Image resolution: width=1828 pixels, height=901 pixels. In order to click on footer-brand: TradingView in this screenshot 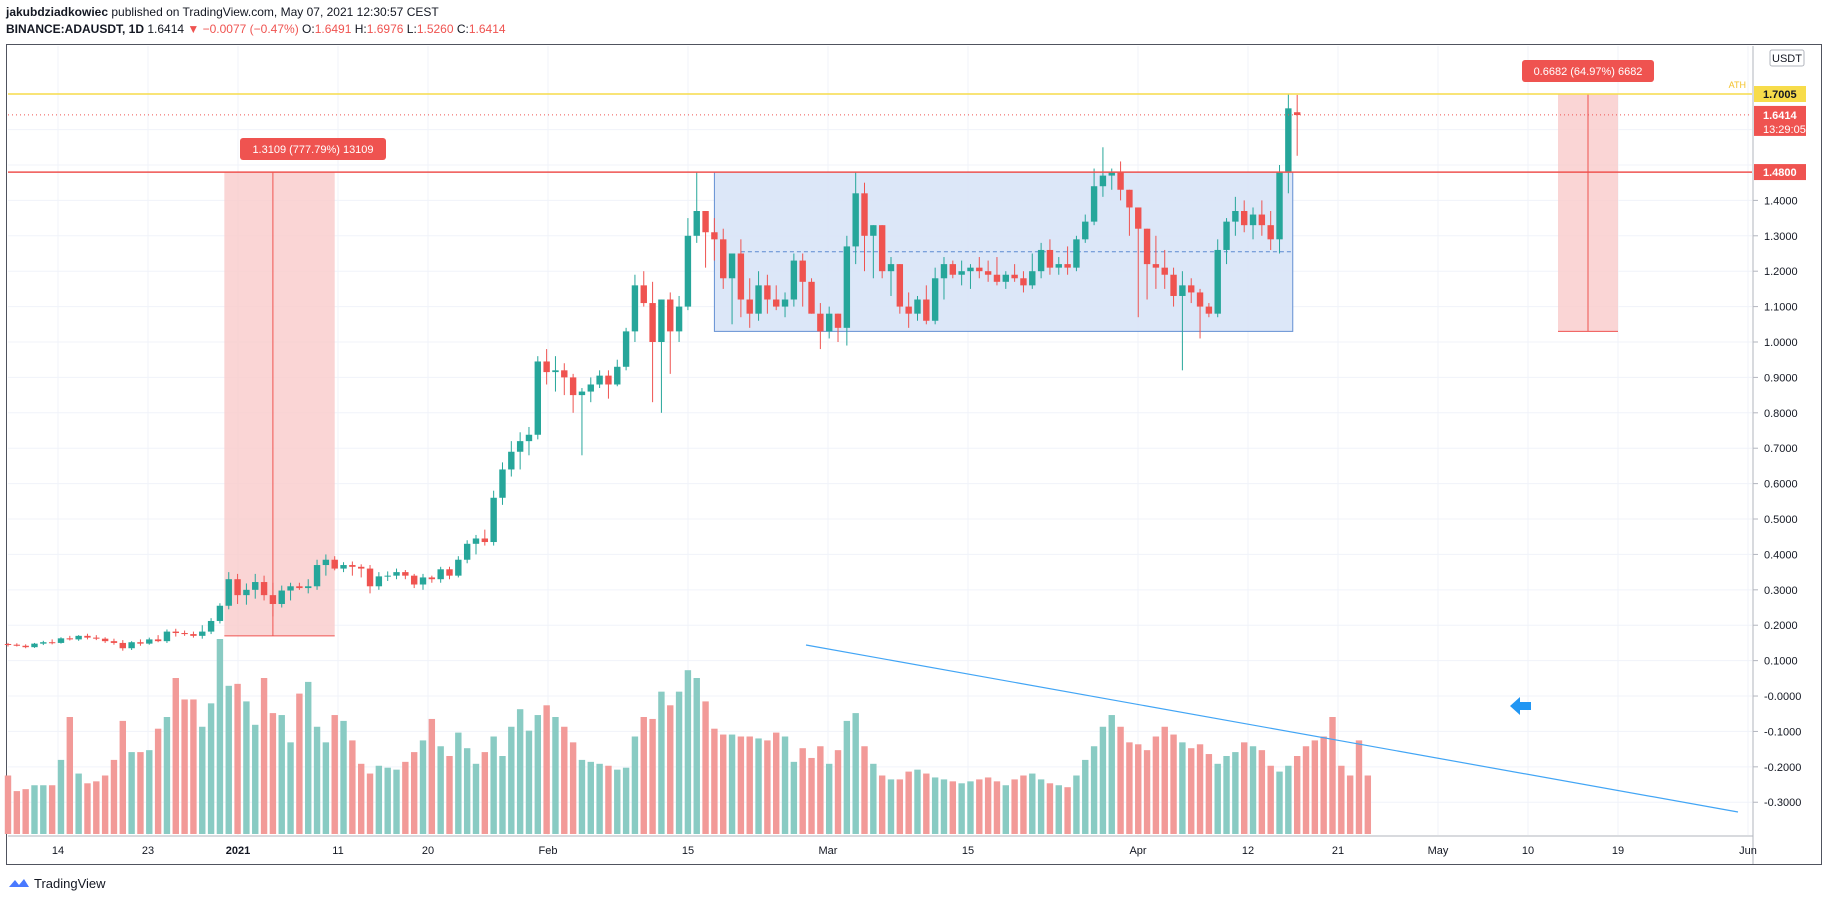, I will do `click(70, 883)`.